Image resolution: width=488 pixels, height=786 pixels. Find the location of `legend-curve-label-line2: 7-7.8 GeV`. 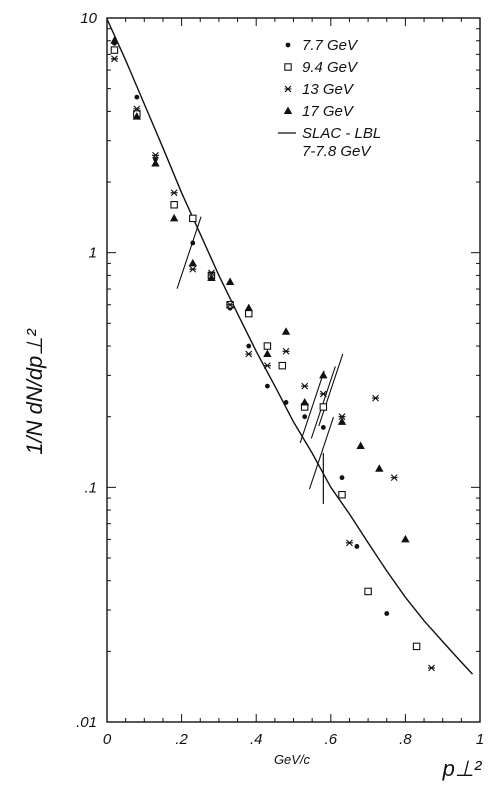

legend-curve-label-line2: 7-7.8 GeV is located at coordinates (337, 151).